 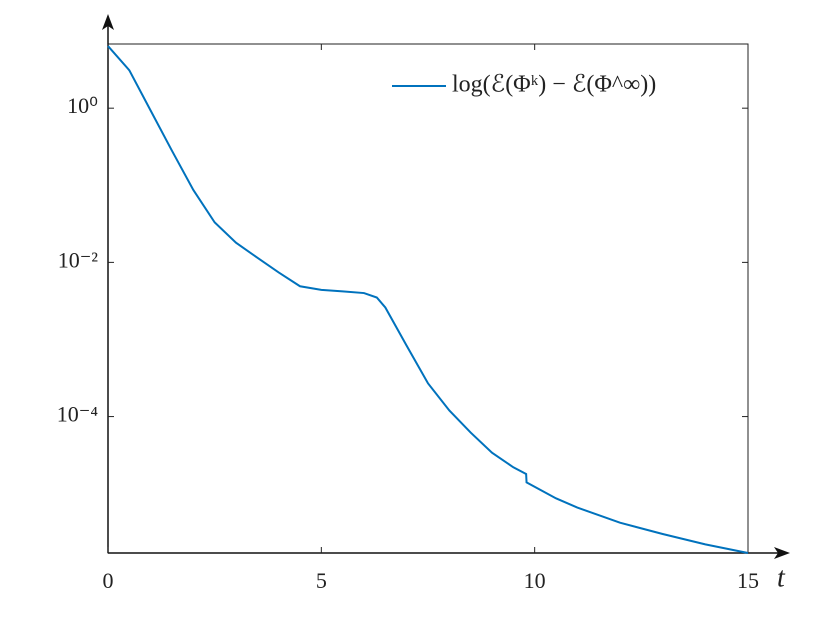 What do you see at coordinates (535, 580) in the screenshot?
I see `x-tick-label: 10` at bounding box center [535, 580].